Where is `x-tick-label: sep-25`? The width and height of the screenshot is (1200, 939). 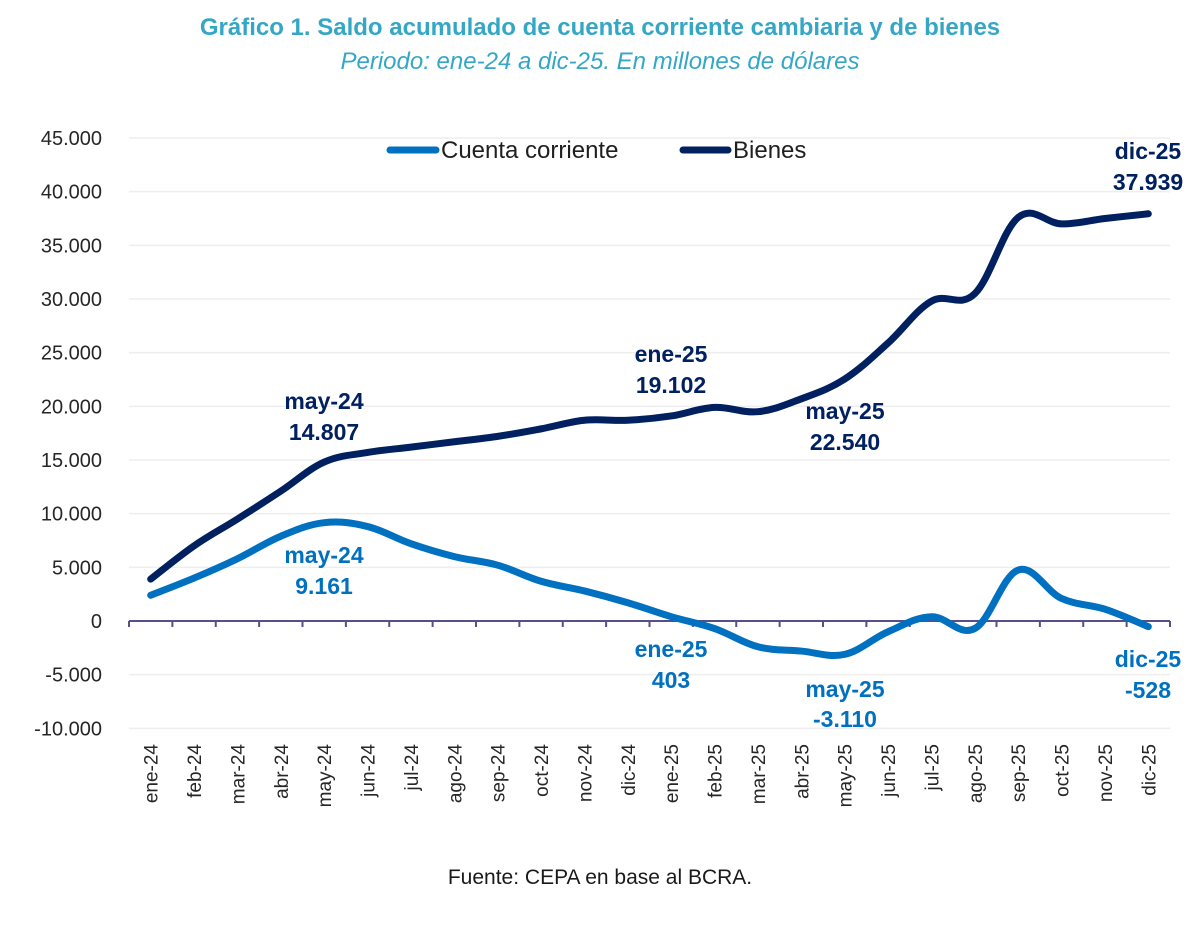
x-tick-label: sep-25 is located at coordinates (1019, 773).